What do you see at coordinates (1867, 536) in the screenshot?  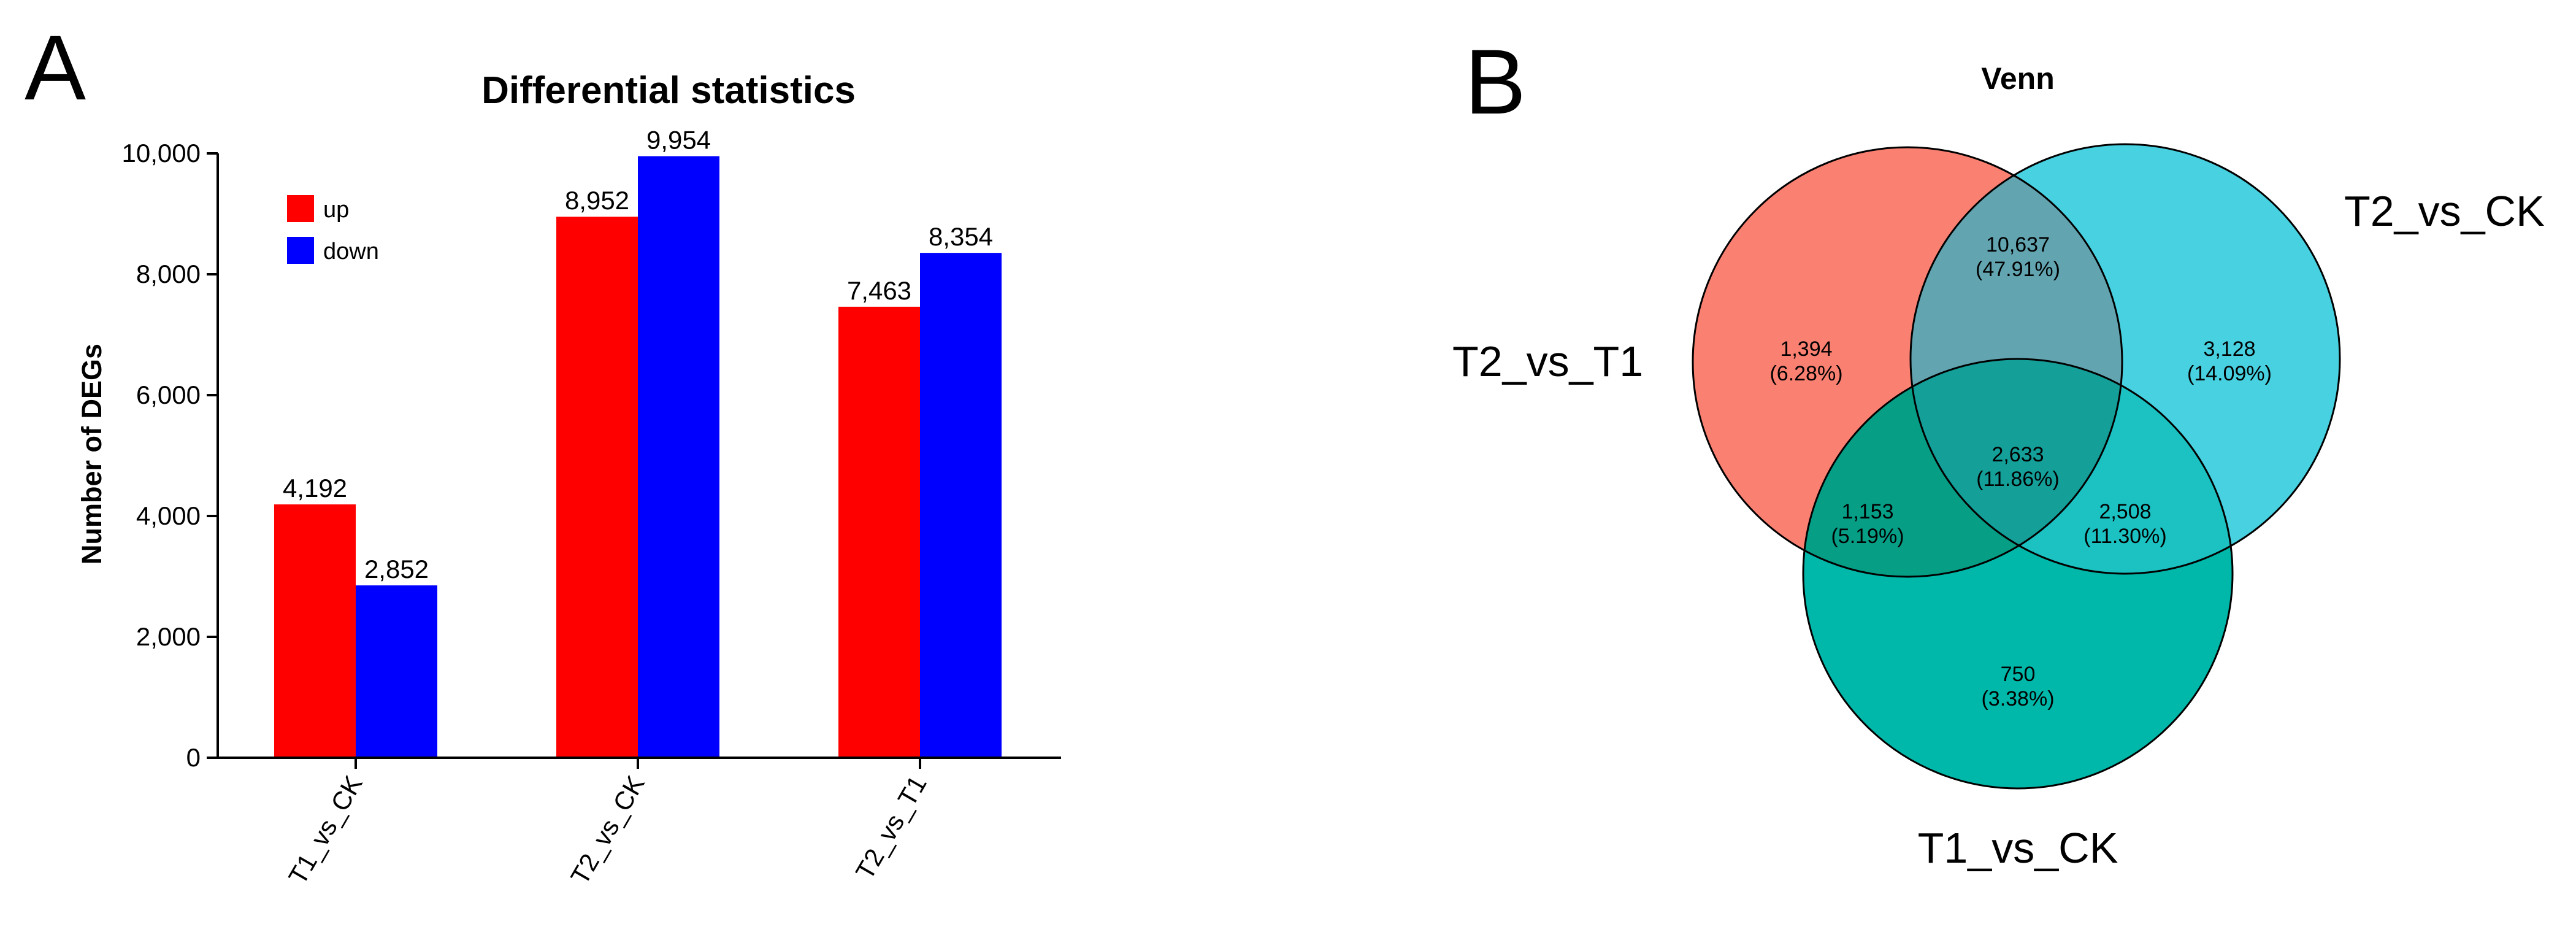 I see `venn-region-percent: (5.19%)` at bounding box center [1867, 536].